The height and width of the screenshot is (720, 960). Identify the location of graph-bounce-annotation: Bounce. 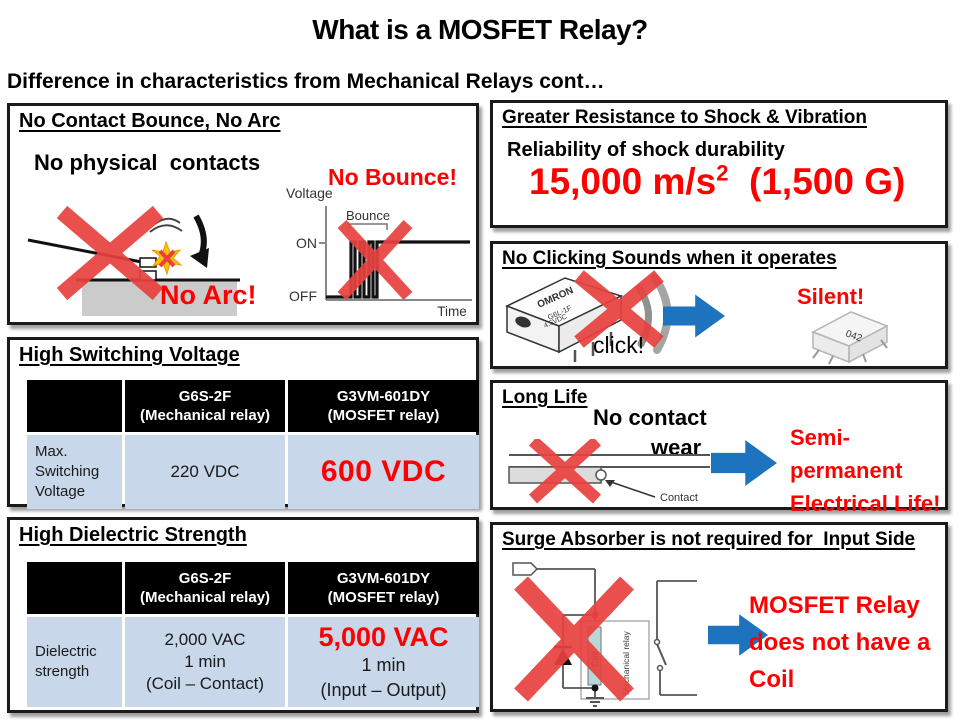
(368, 215).